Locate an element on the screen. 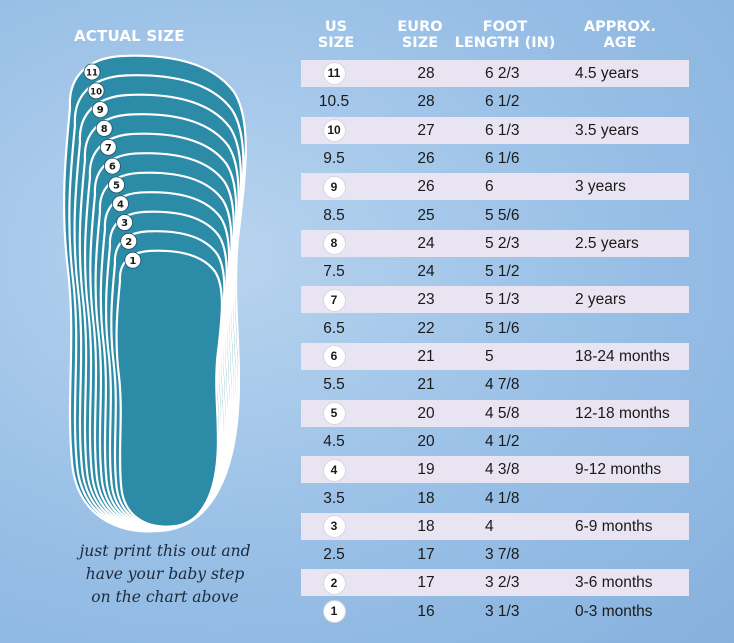 This screenshot has width=734, height=643. foot-length-cell: 6 2/3 is located at coordinates (502, 73).